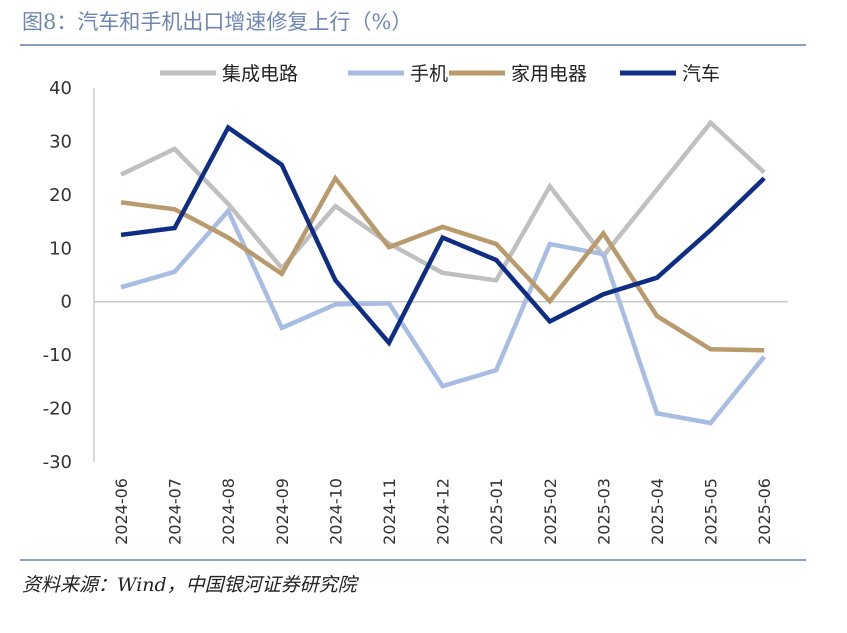 The image size is (847, 633). What do you see at coordinates (603, 511) in the screenshot?
I see `x-tick-label: 2025-03` at bounding box center [603, 511].